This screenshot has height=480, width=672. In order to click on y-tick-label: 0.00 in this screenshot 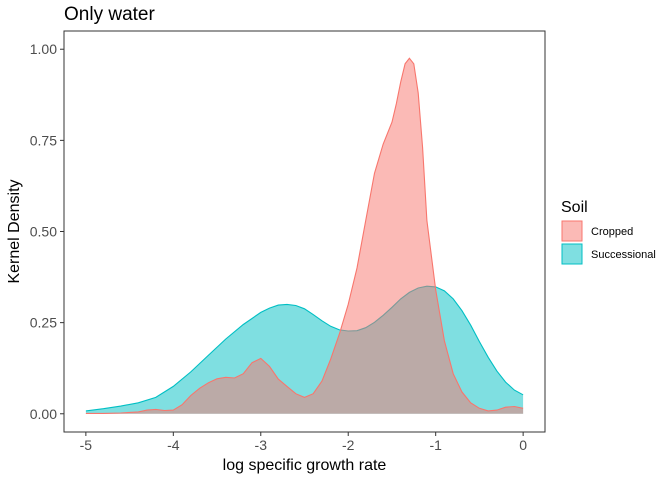, I will do `click(43, 414)`.